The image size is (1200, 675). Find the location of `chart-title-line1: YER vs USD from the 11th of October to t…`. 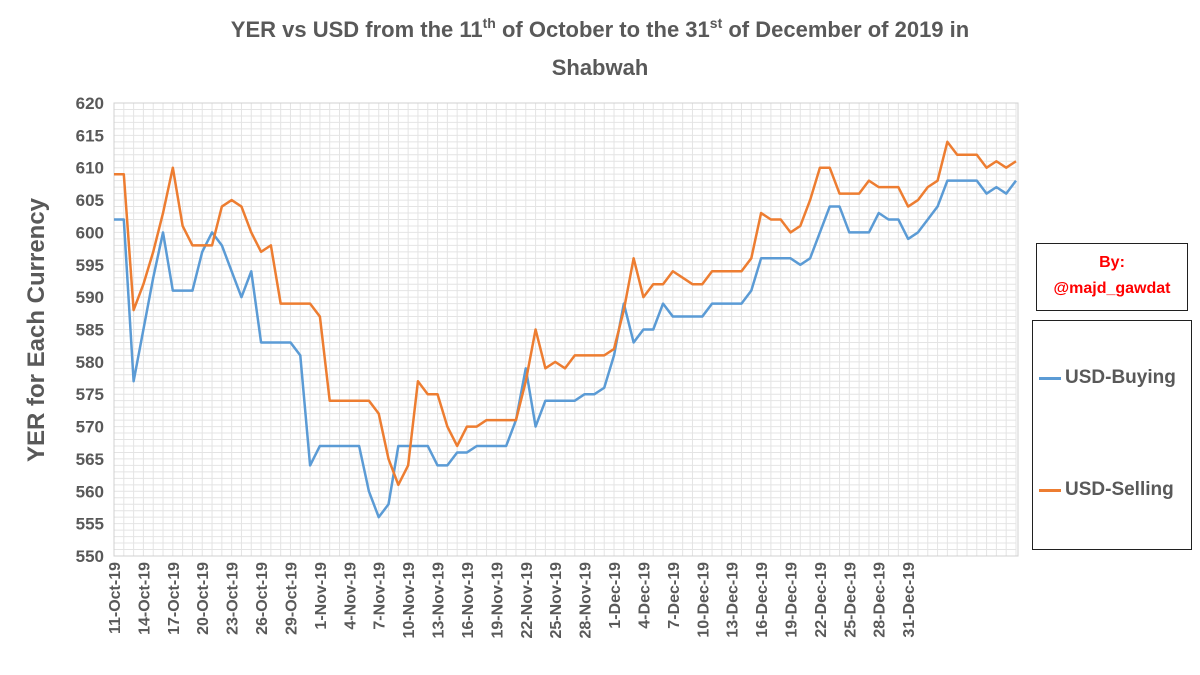

chart-title-line1: YER vs USD from the 11th of October to t… is located at coordinates (600, 28).